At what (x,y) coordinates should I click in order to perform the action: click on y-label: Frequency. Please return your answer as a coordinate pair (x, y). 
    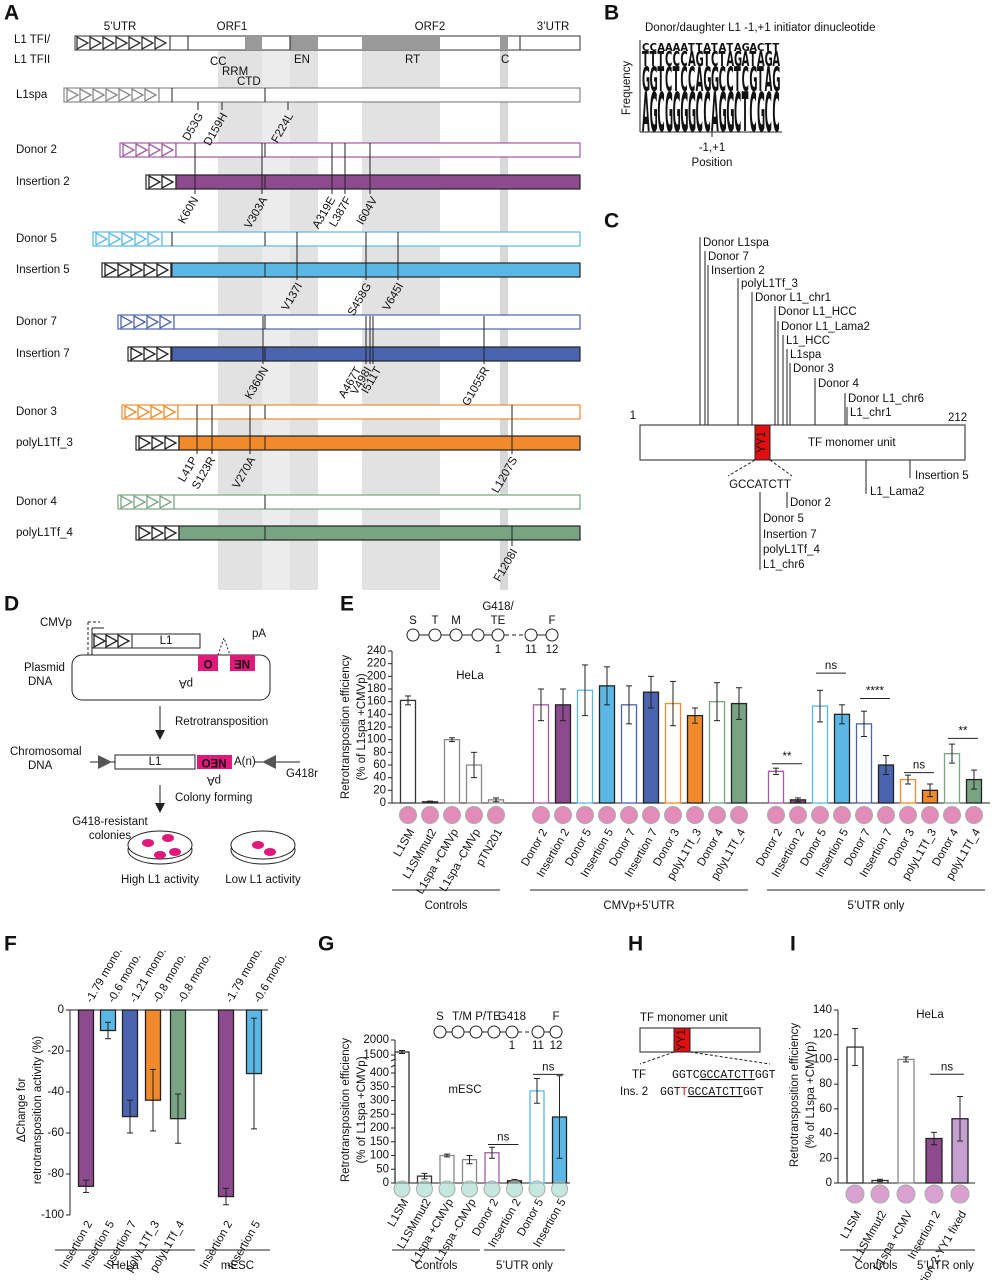
    Looking at the image, I should click on (627, 88).